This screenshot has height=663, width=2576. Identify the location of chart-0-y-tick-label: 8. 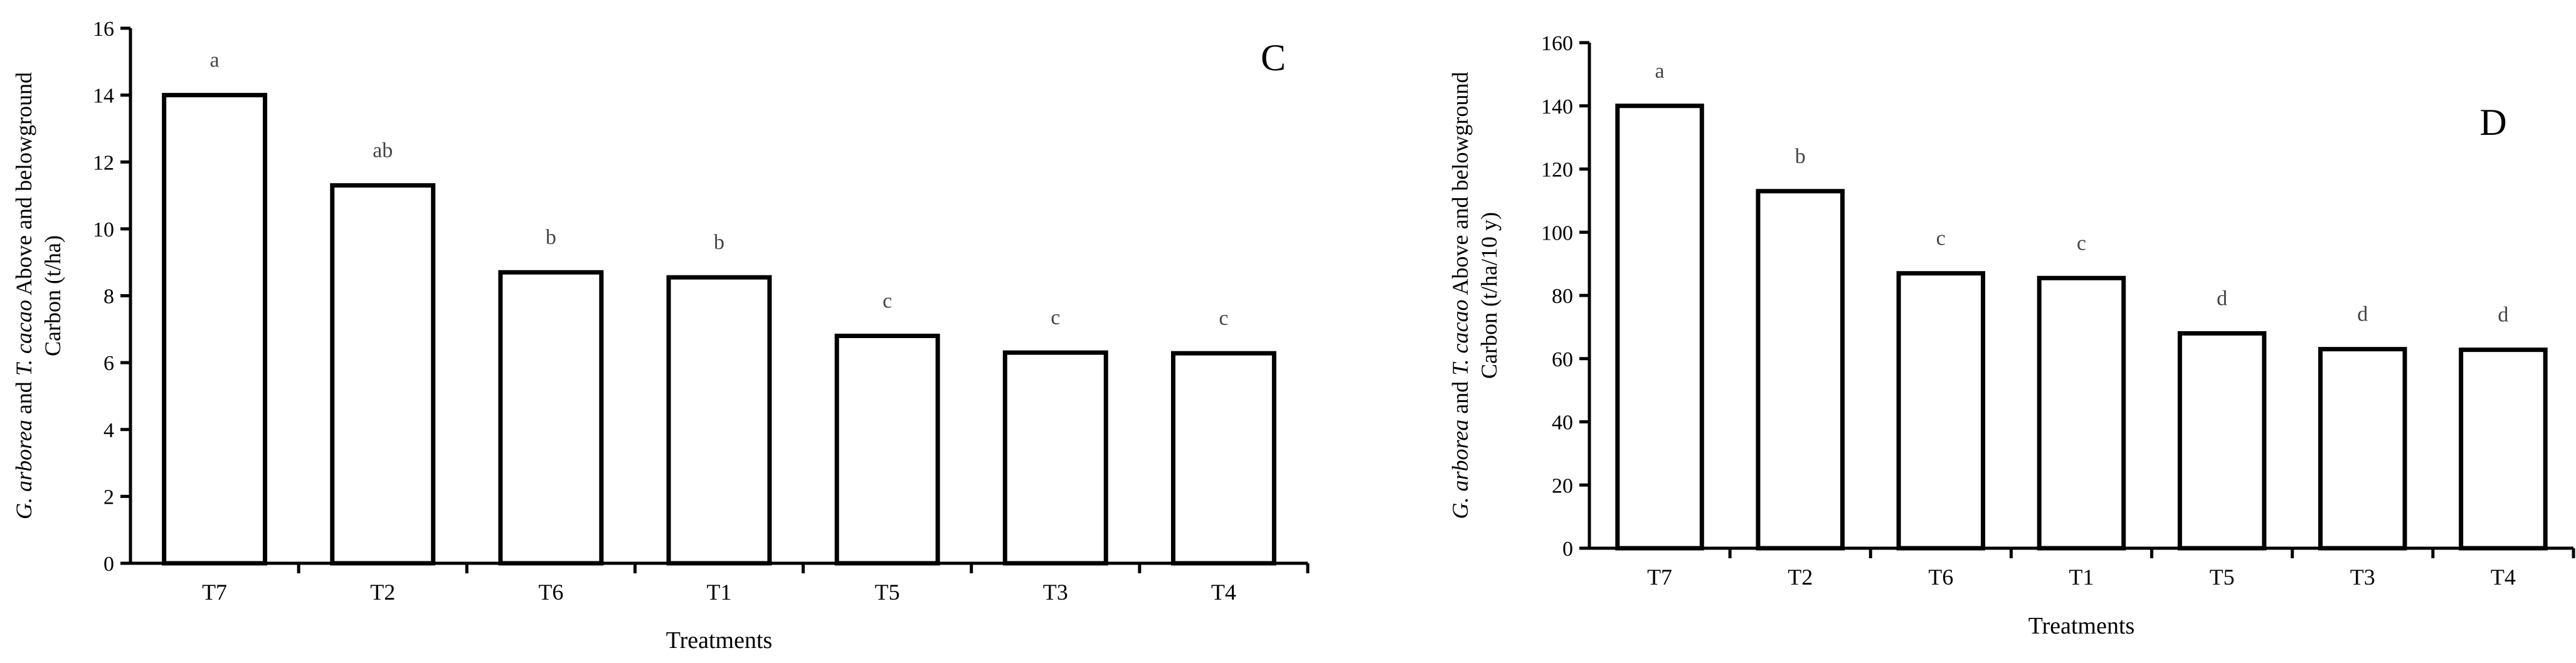
(108, 297).